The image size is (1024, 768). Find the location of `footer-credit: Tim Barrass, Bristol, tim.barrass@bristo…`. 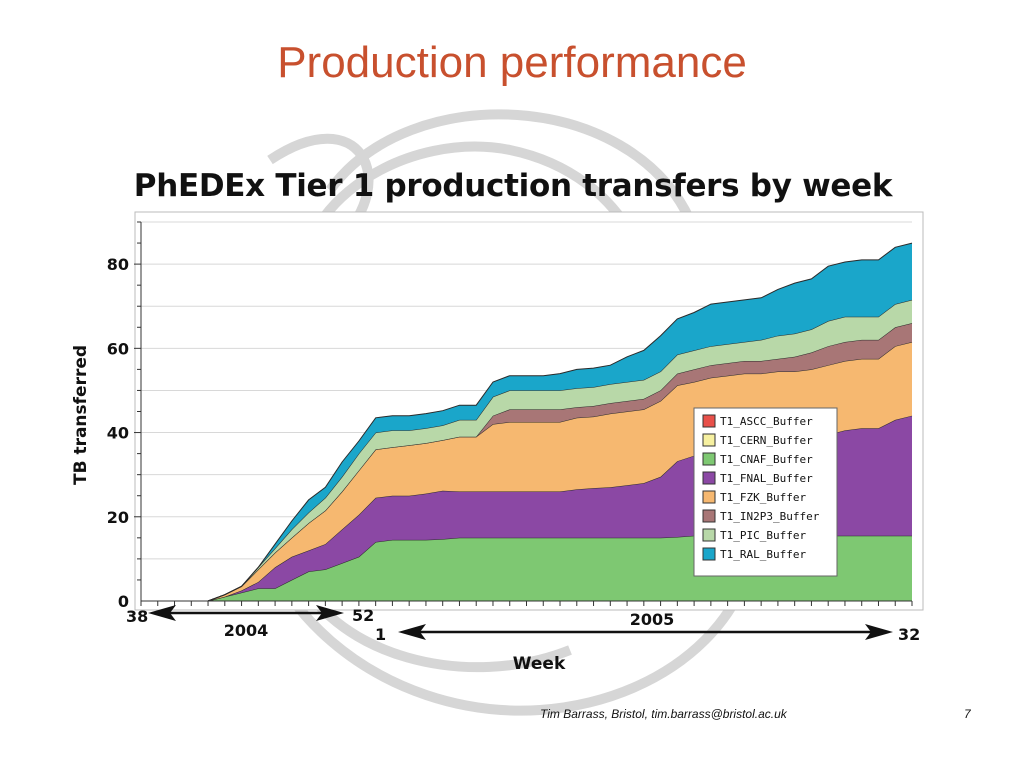

footer-credit: Tim Barrass, Bristol, tim.barrass@bristo… is located at coordinates (663, 714).